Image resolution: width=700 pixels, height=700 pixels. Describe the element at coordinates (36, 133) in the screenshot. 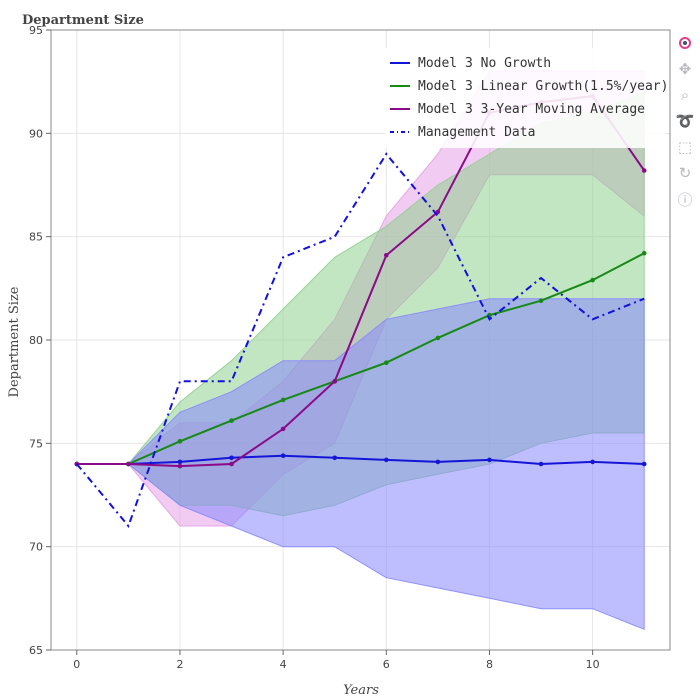

I see `y-tick-label: 90` at that location.